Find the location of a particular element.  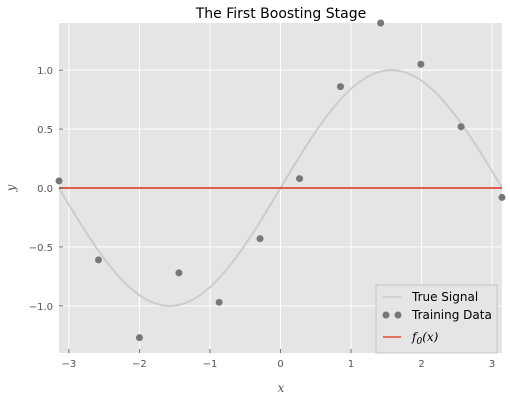

y-tick-label: 1.0 is located at coordinates (45, 71).